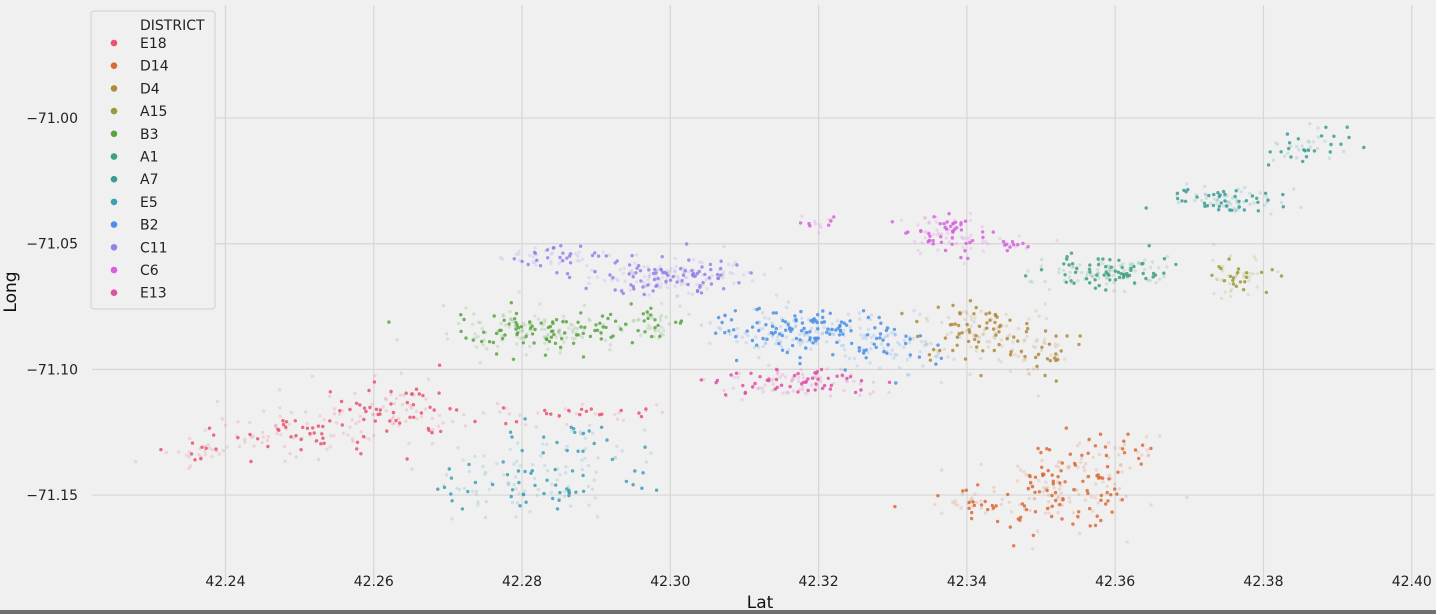 The width and height of the screenshot is (1436, 614). What do you see at coordinates (1263, 582) in the screenshot?
I see `x-tick-label: 42.38` at bounding box center [1263, 582].